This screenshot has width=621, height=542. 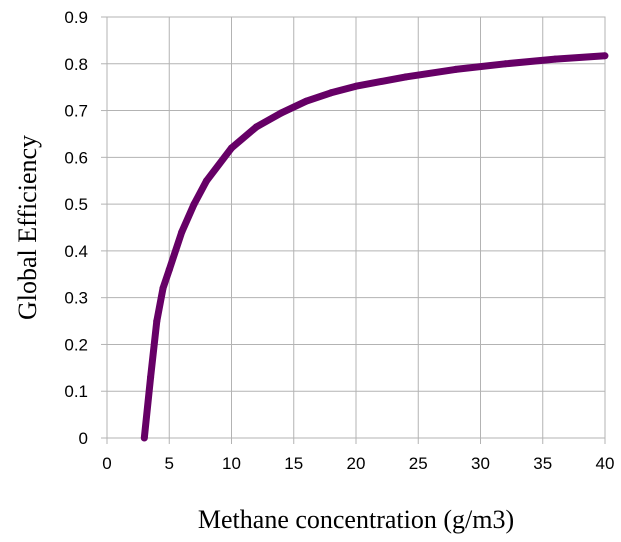 I want to click on x-tick-label: 20, so click(x=356, y=463).